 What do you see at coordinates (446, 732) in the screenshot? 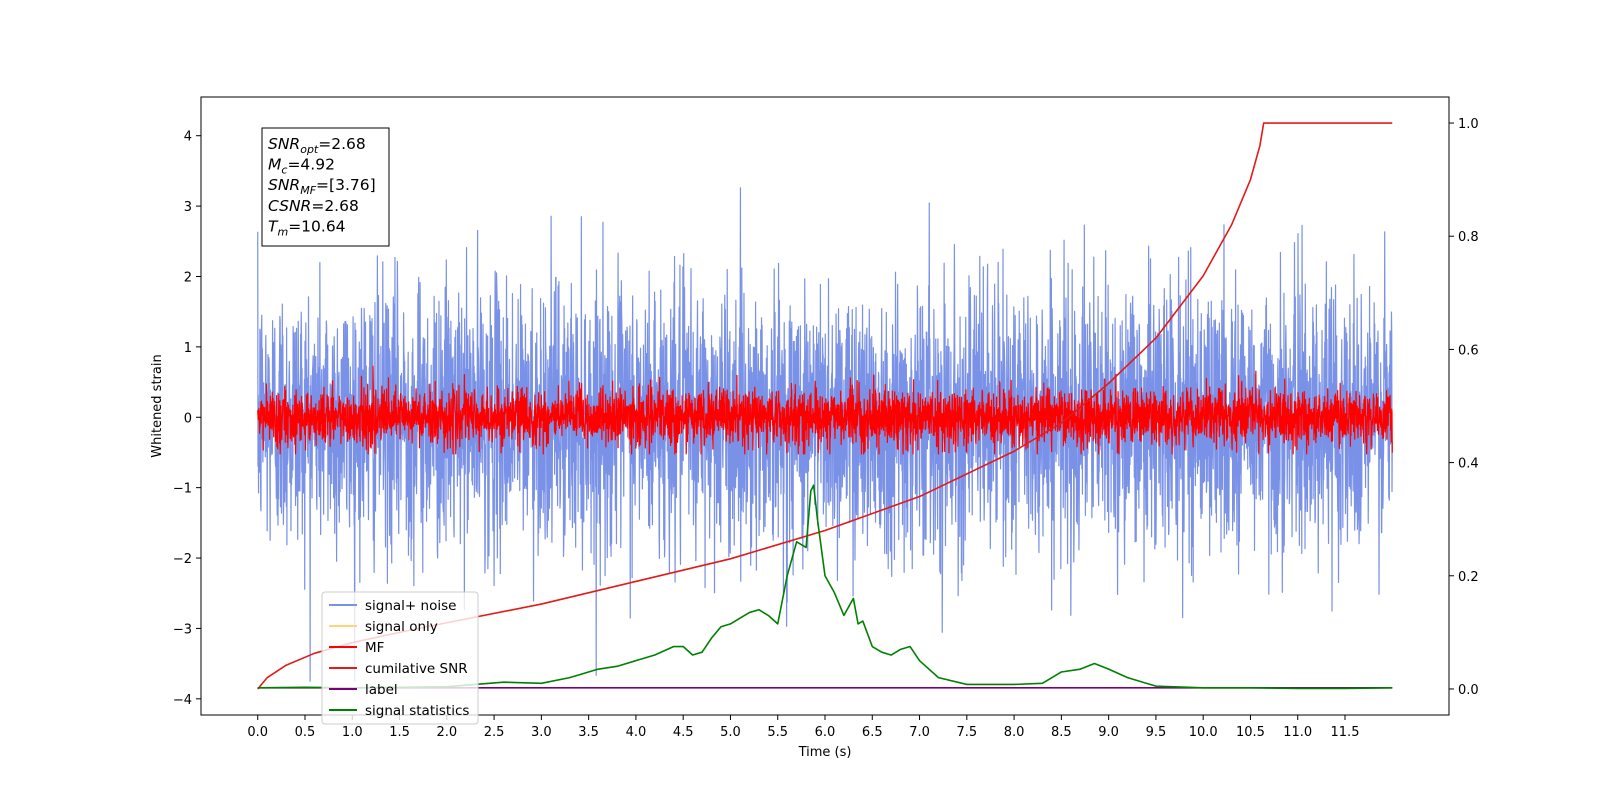
I see `x-tick-label: 2.0` at bounding box center [446, 732].